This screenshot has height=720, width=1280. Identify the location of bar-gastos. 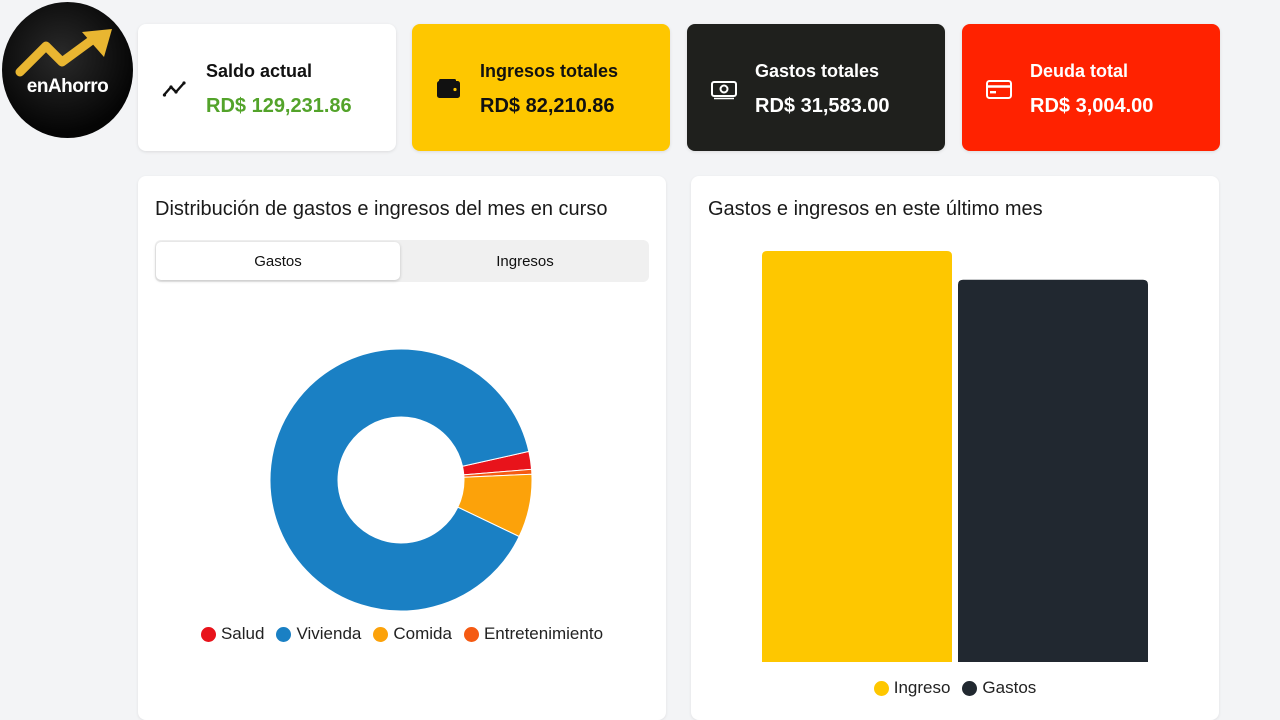
(1053, 470).